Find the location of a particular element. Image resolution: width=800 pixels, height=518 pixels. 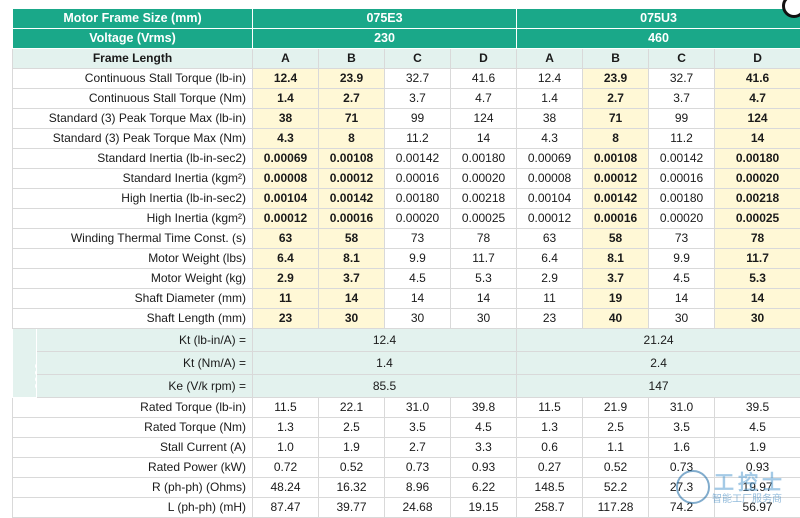

spec-value: 71 is located at coordinates (352, 119).